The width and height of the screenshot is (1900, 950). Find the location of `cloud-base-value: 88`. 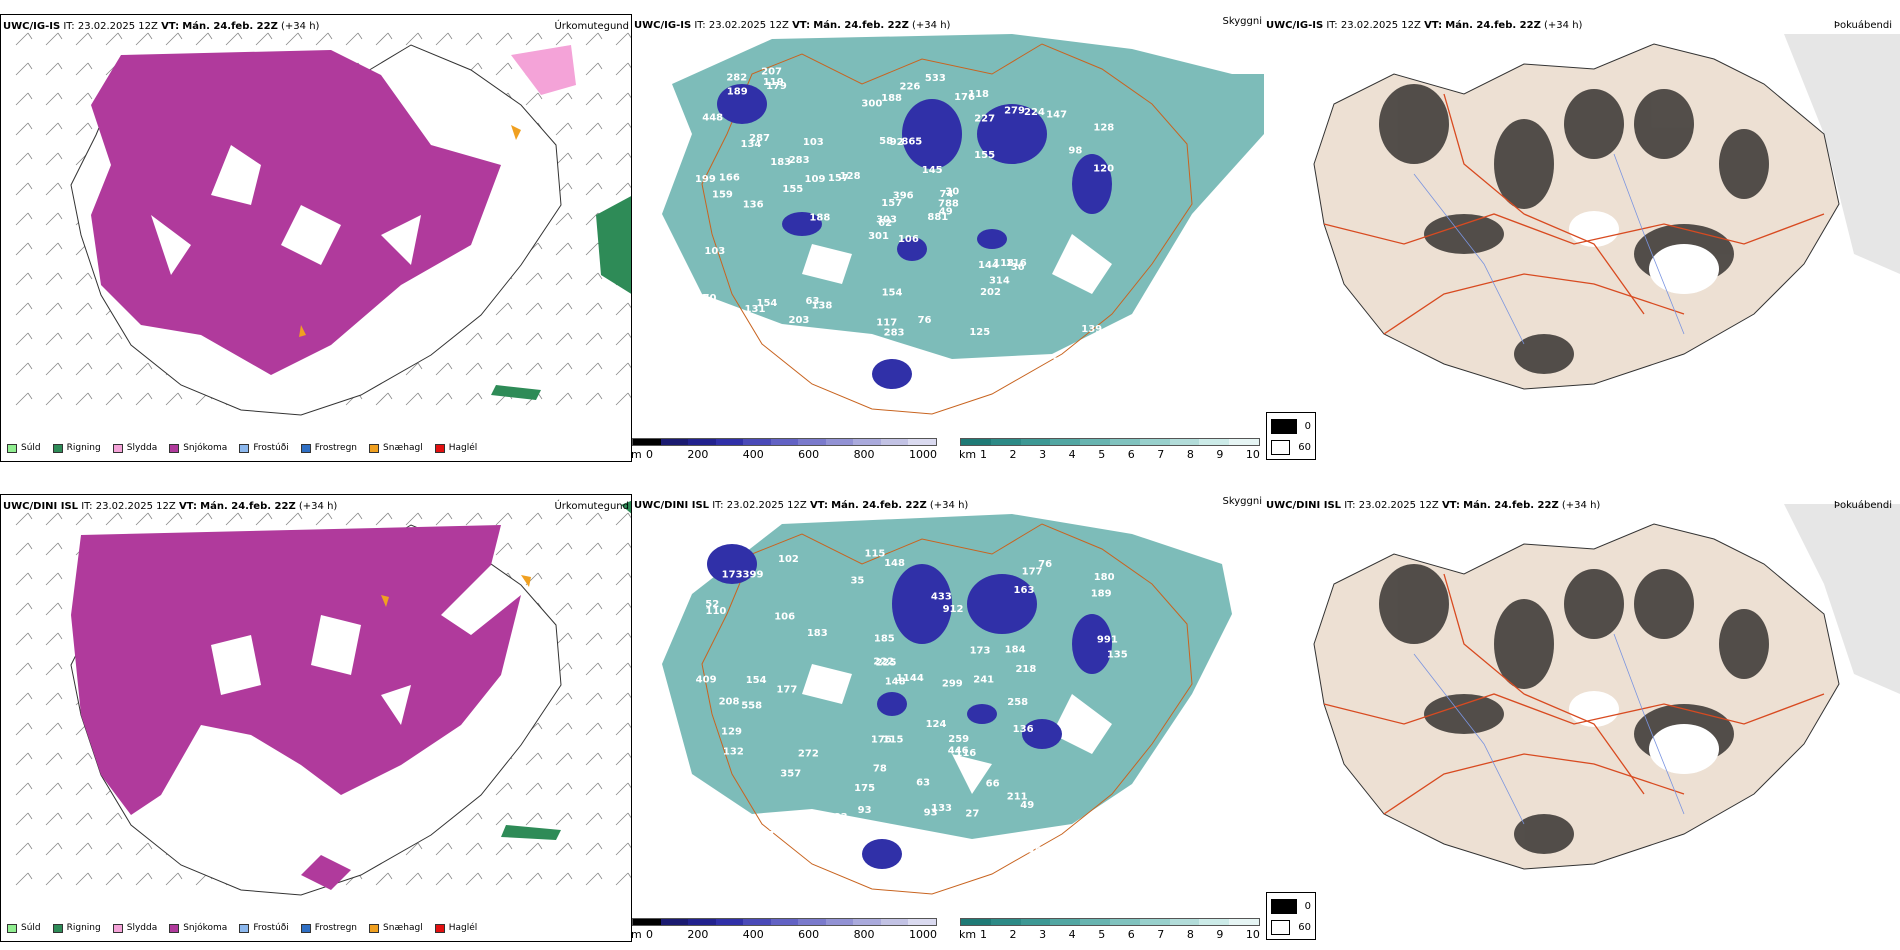

cloud-base-value: 88 is located at coordinates (771, 367).